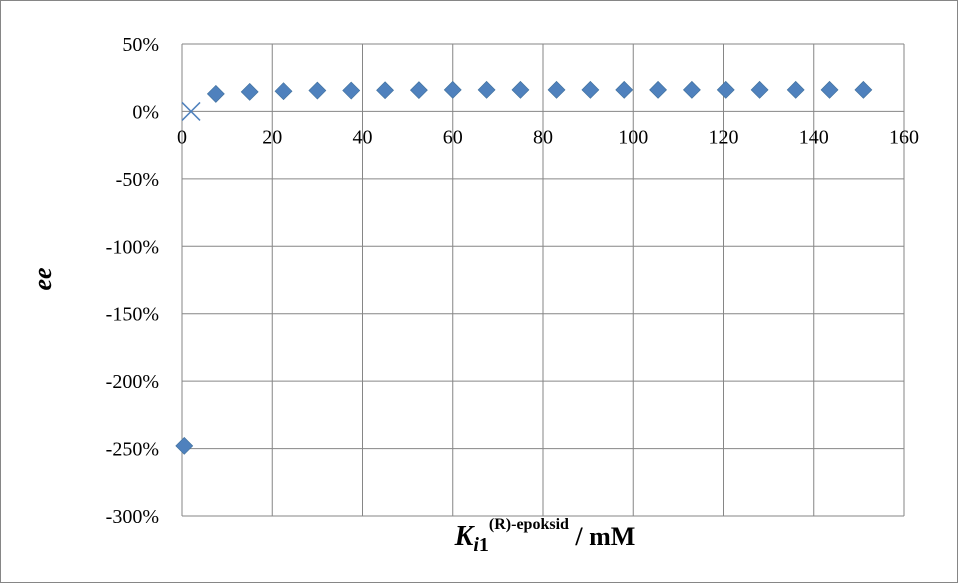 This screenshot has height=584, width=958. I want to click on x-axis-title-superscript: (R)-epoksid, so click(529, 524).